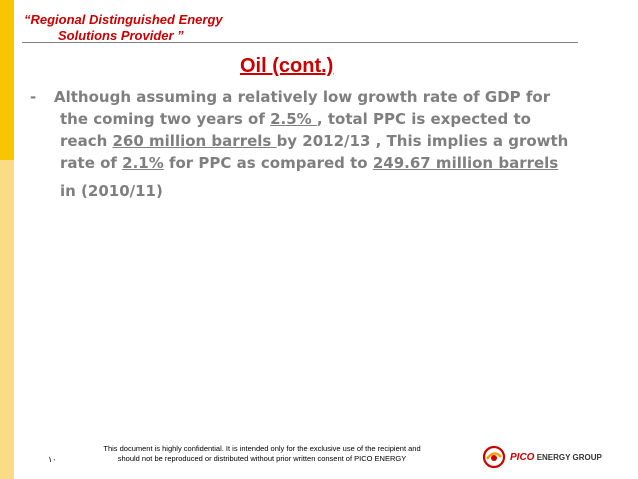 This screenshot has width=638, height=479. Describe the element at coordinates (569, 457) in the screenshot. I see `logo-rest: ENERGY GROUP` at that location.